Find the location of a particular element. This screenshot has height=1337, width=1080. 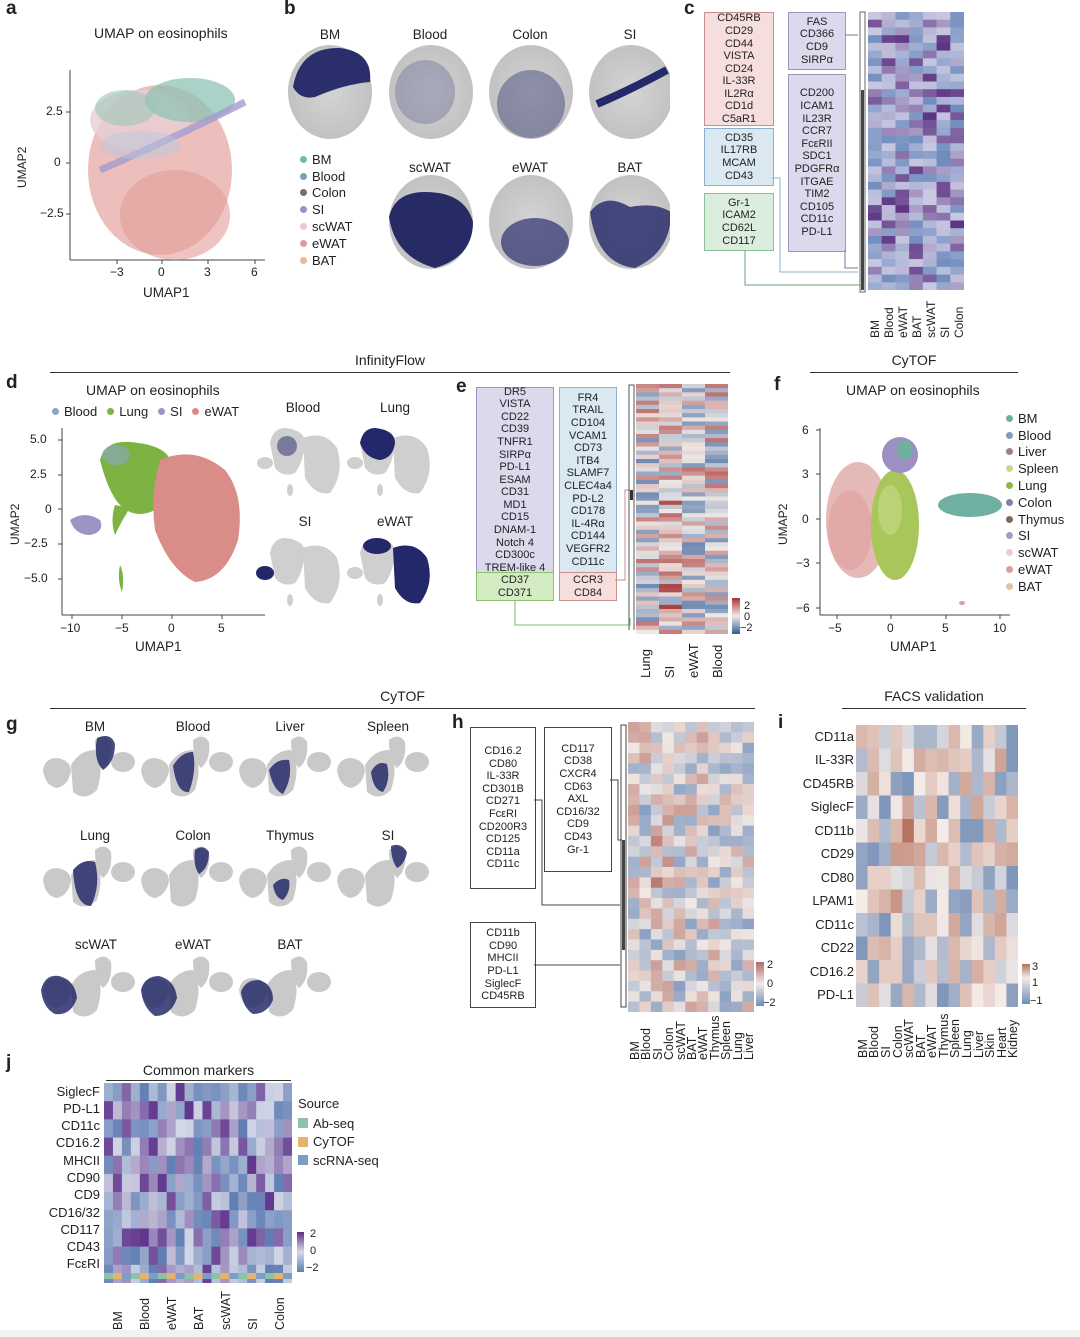

legend-dot-colon is located at coordinates (303, 193).